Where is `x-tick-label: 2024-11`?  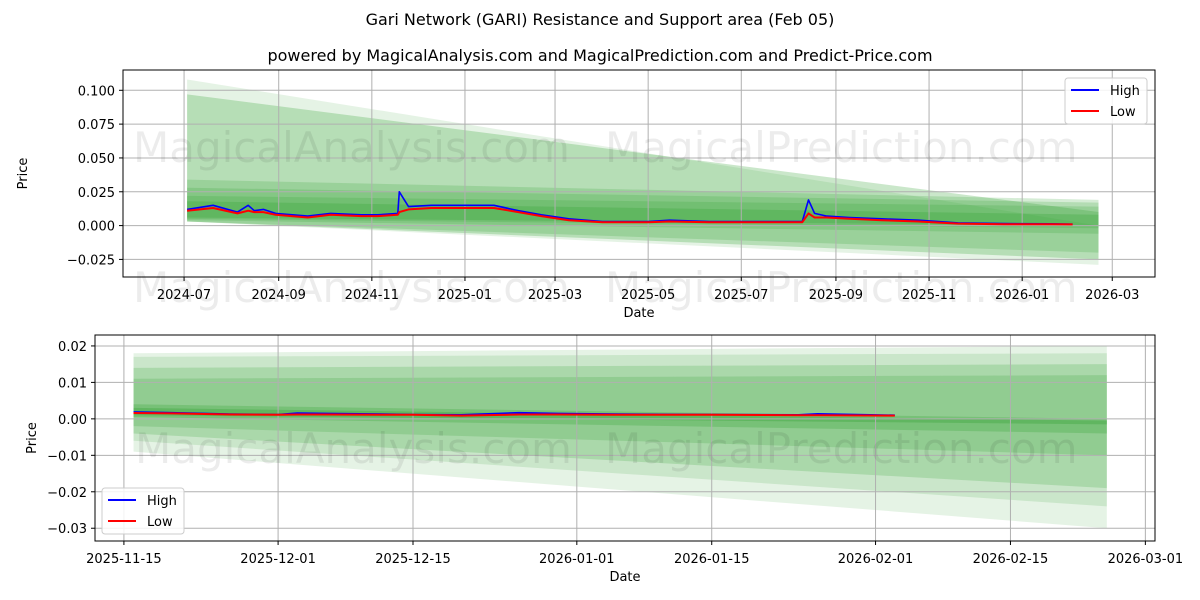
x-tick-label: 2024-11 is located at coordinates (372, 295).